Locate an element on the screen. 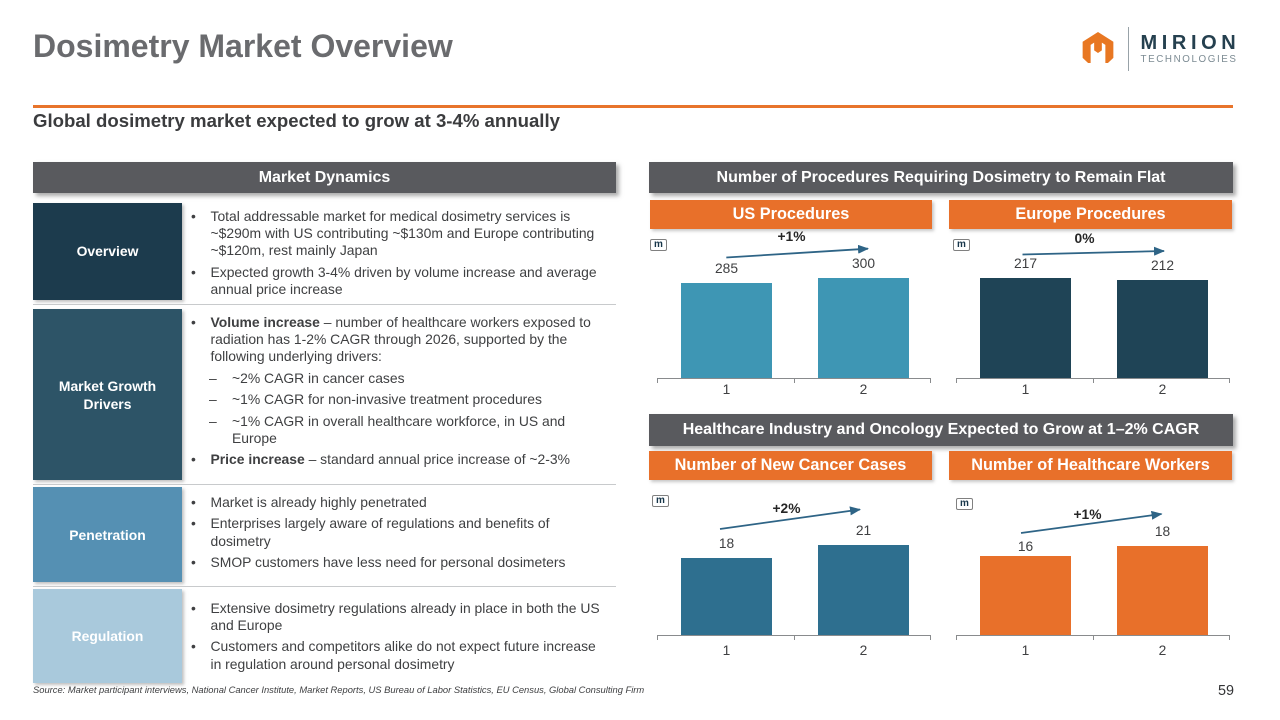 This screenshot has width=1280, height=720. row-label-overview: Overview is located at coordinates (107, 251).